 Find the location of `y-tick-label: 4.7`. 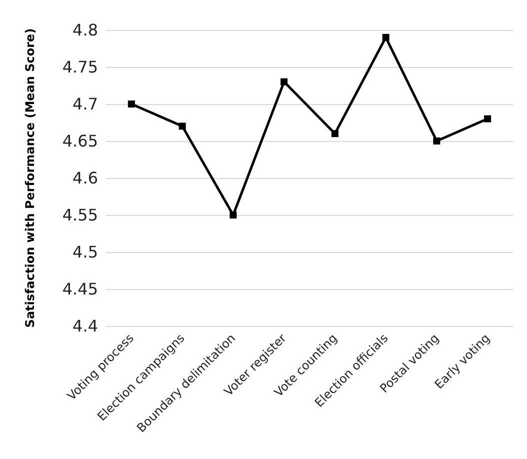

y-tick-label: 4.7 is located at coordinates (85, 104).